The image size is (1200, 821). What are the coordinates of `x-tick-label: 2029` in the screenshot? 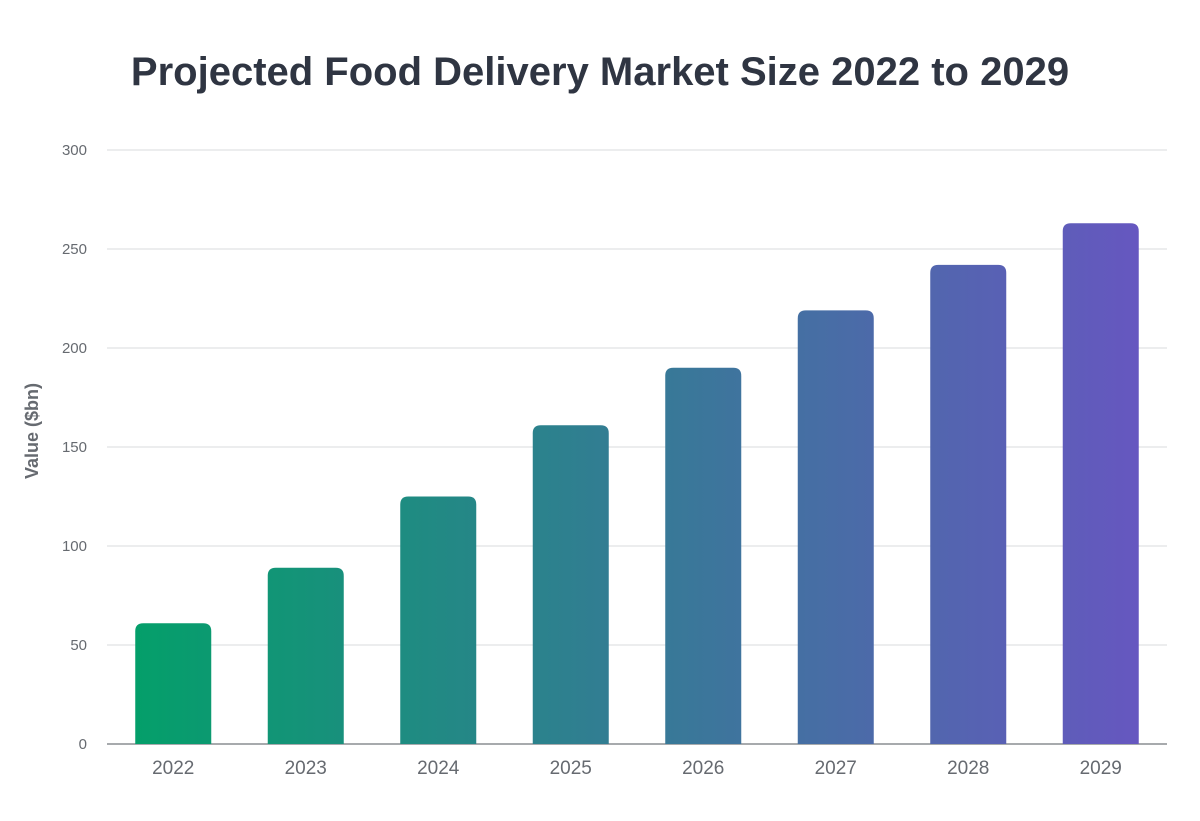 It's located at (1101, 768).